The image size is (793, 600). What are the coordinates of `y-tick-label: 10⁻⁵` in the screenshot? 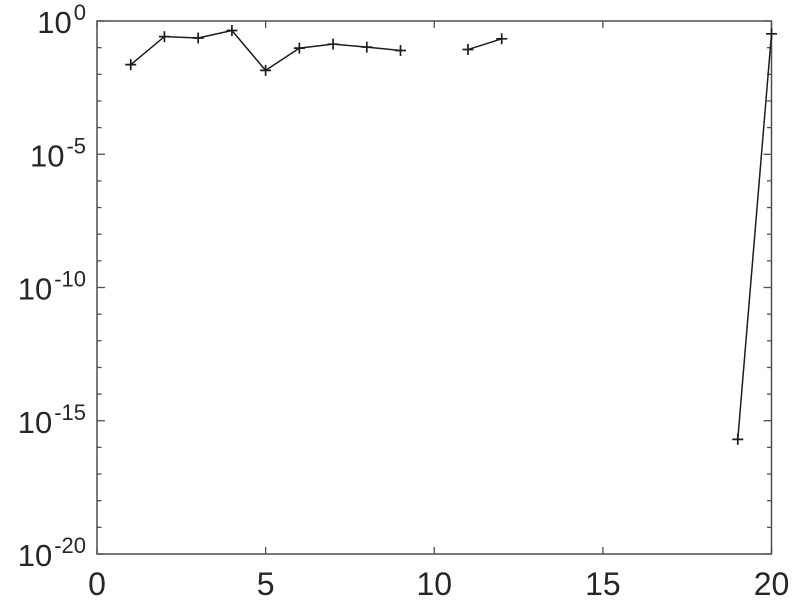 It's located at (58, 153).